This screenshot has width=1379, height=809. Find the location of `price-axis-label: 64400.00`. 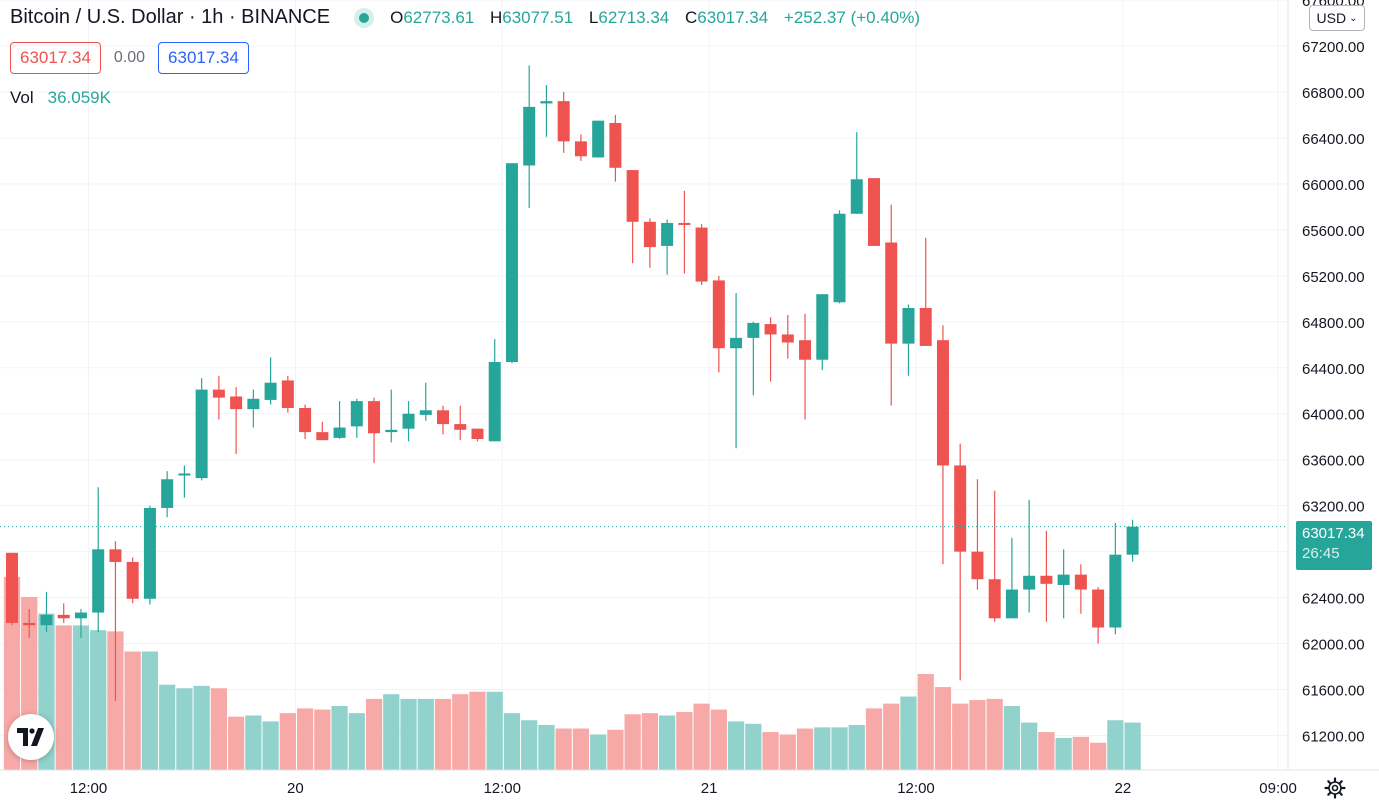

price-axis-label: 64400.00 is located at coordinates (1333, 369).